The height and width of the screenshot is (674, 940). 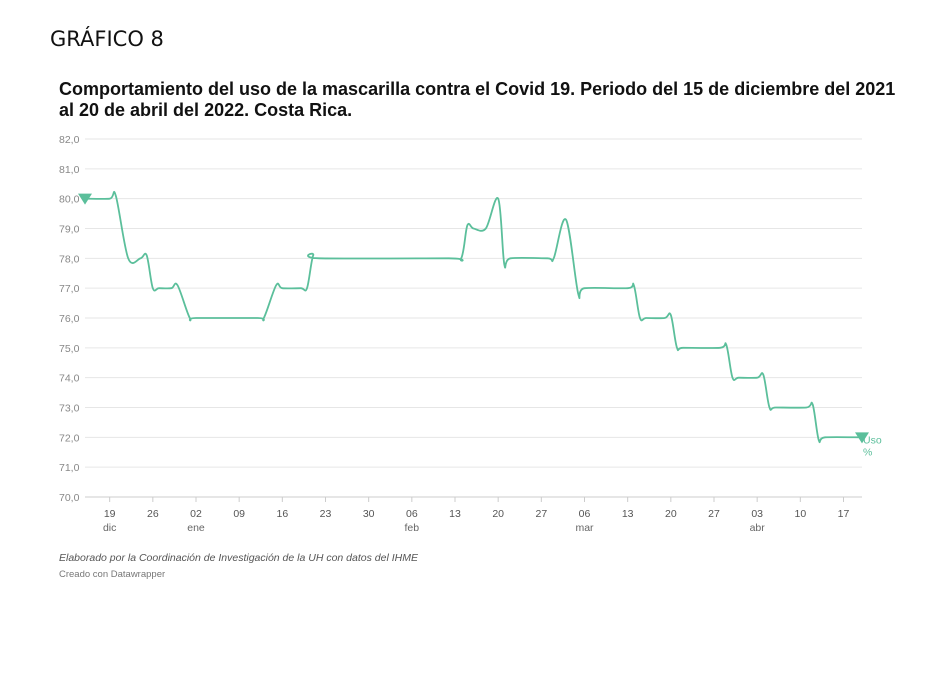 I want to click on series-label: Uso, so click(x=872, y=440).